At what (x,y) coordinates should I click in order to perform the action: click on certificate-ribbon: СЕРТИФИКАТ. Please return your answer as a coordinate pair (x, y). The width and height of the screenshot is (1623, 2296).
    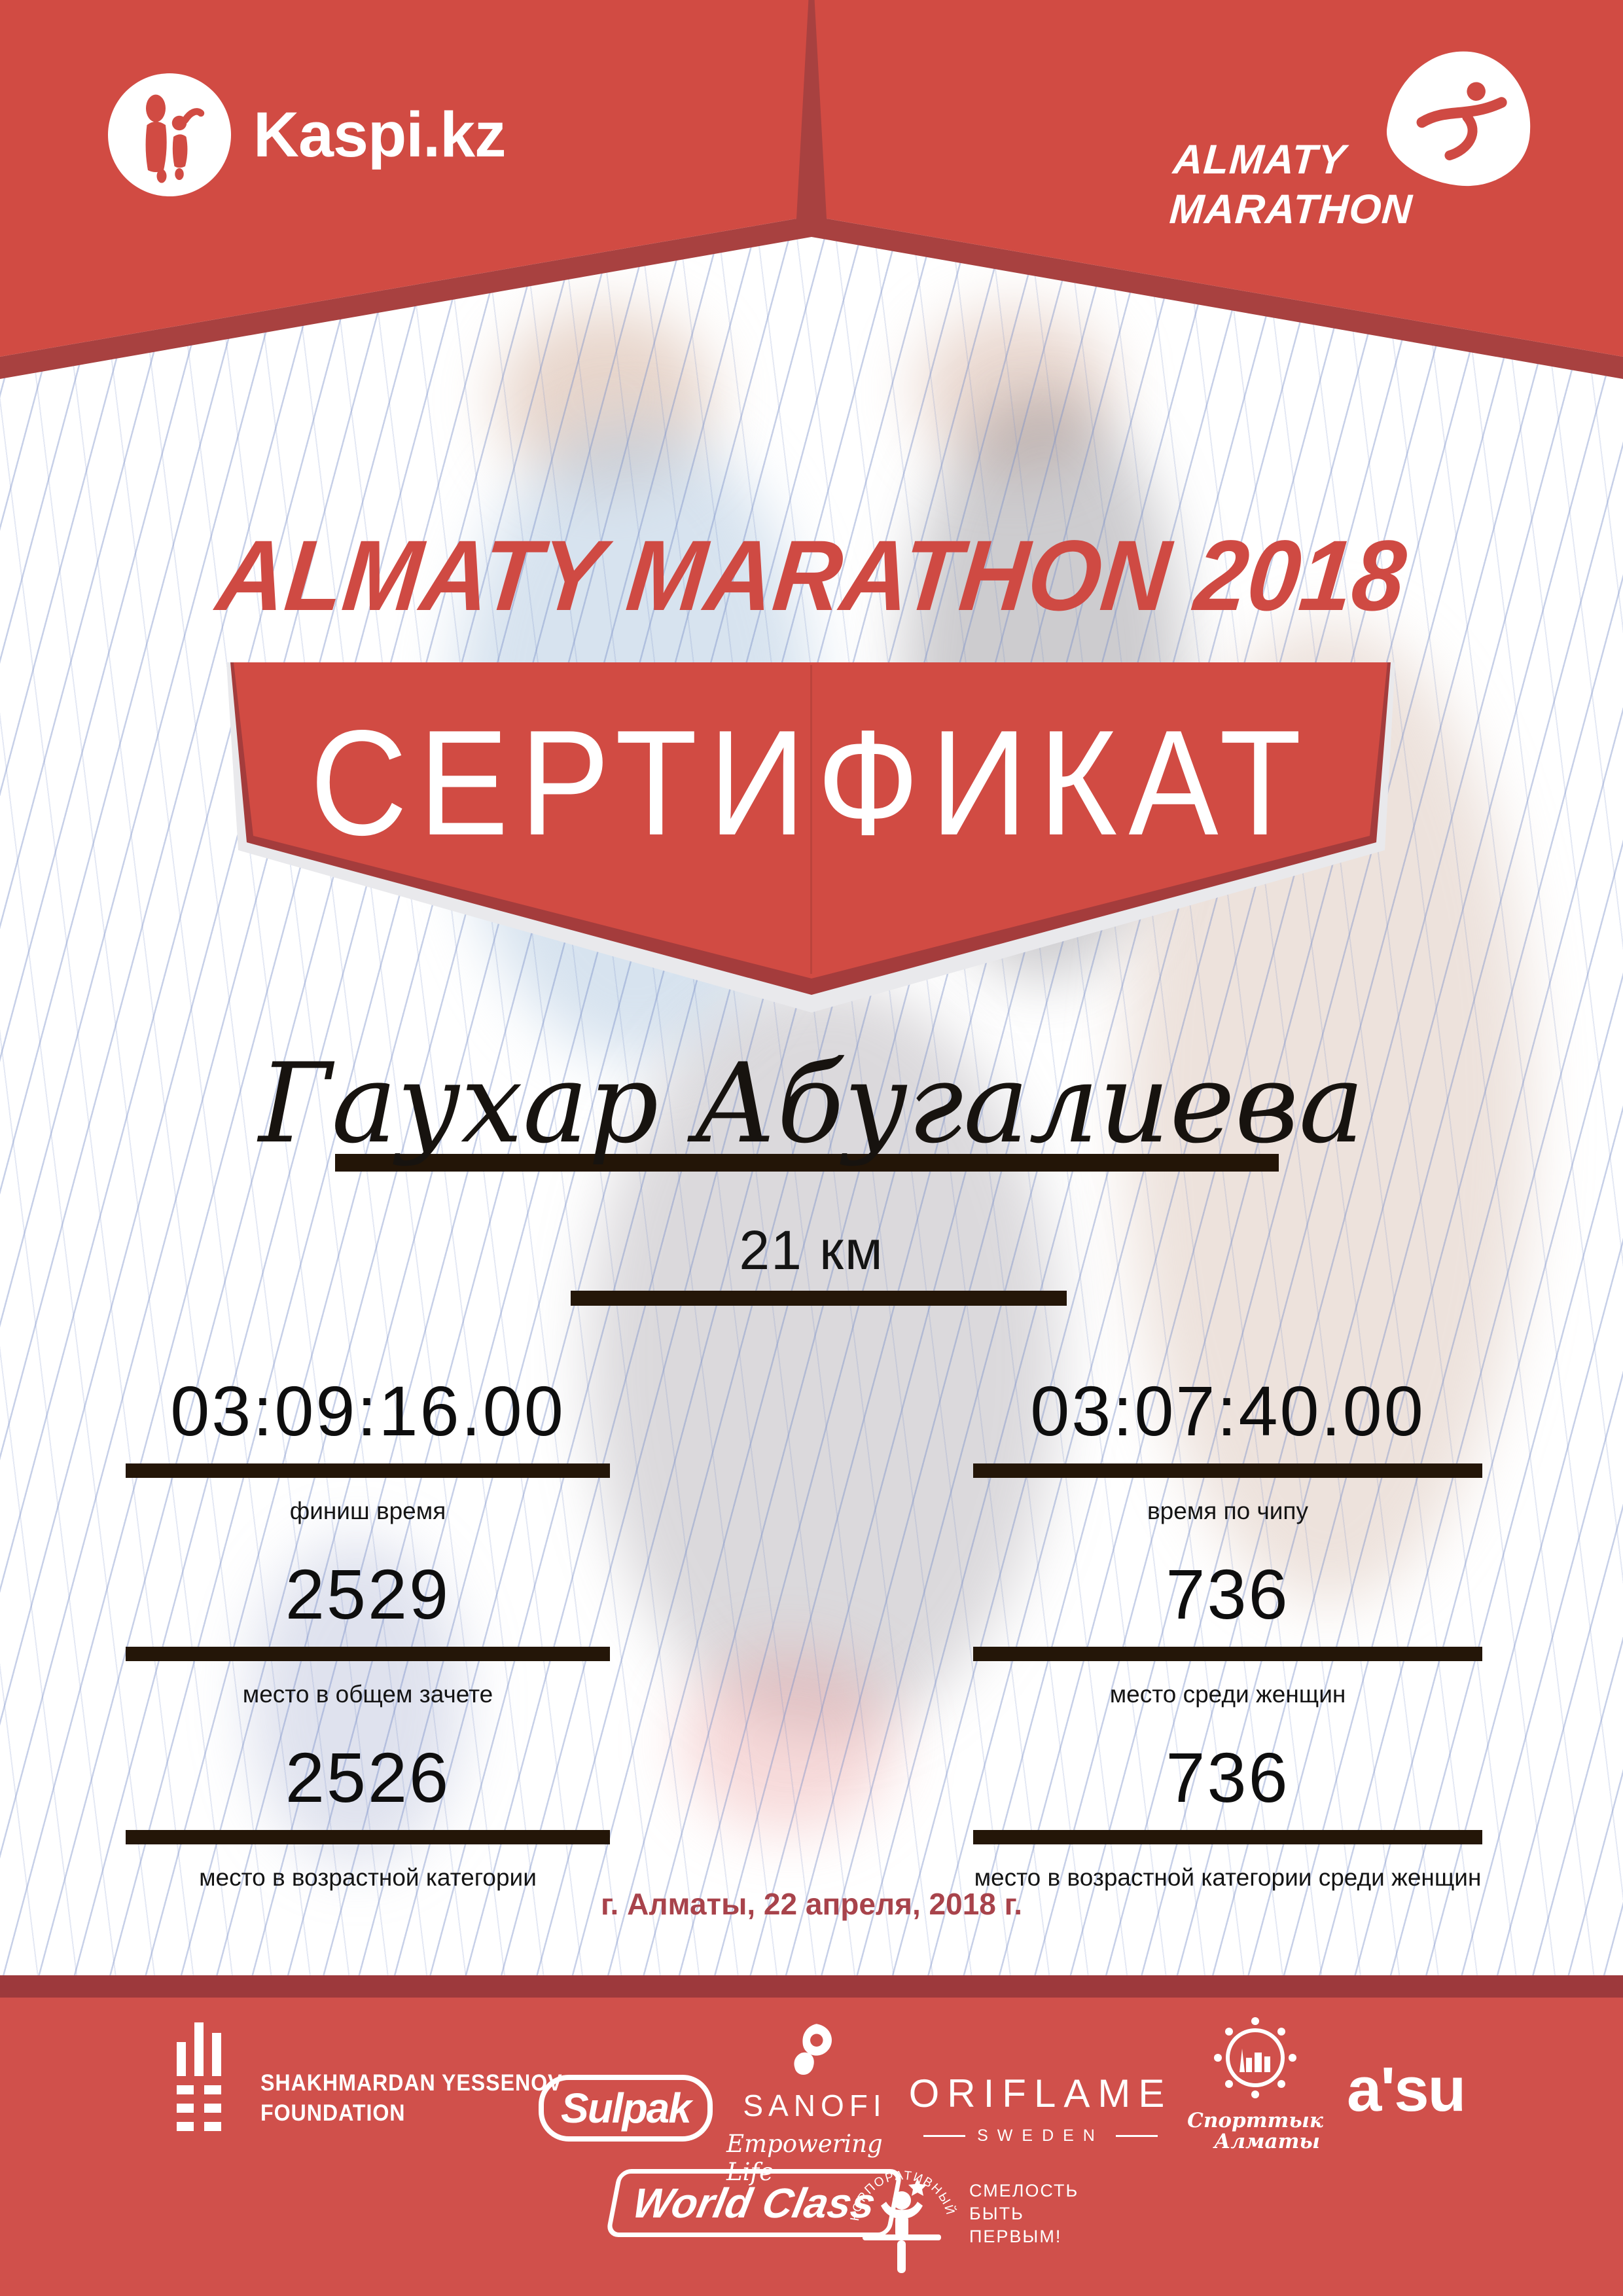
    Looking at the image, I should click on (811, 840).